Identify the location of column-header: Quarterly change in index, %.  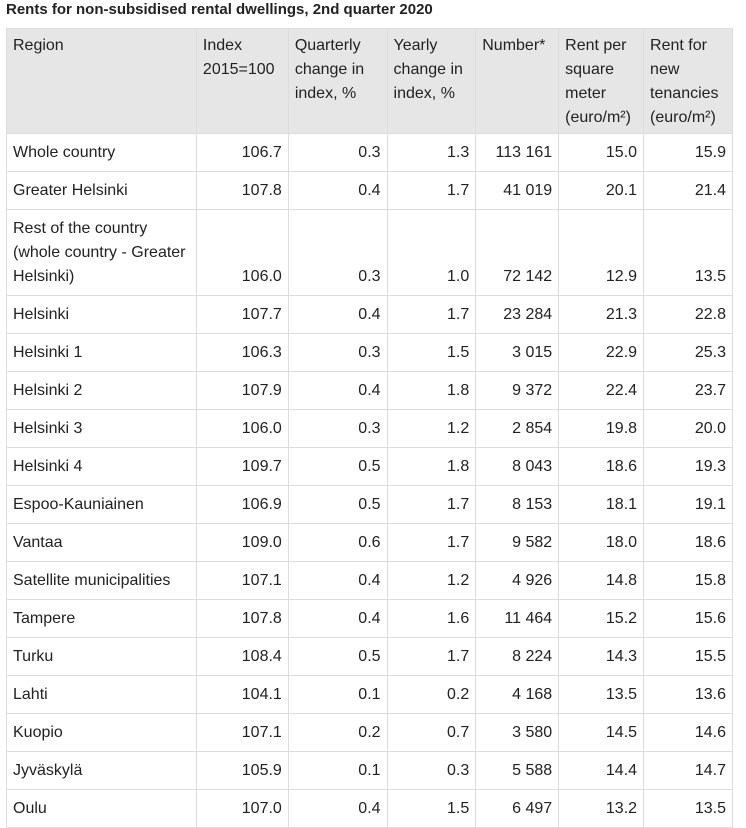
(337, 81).